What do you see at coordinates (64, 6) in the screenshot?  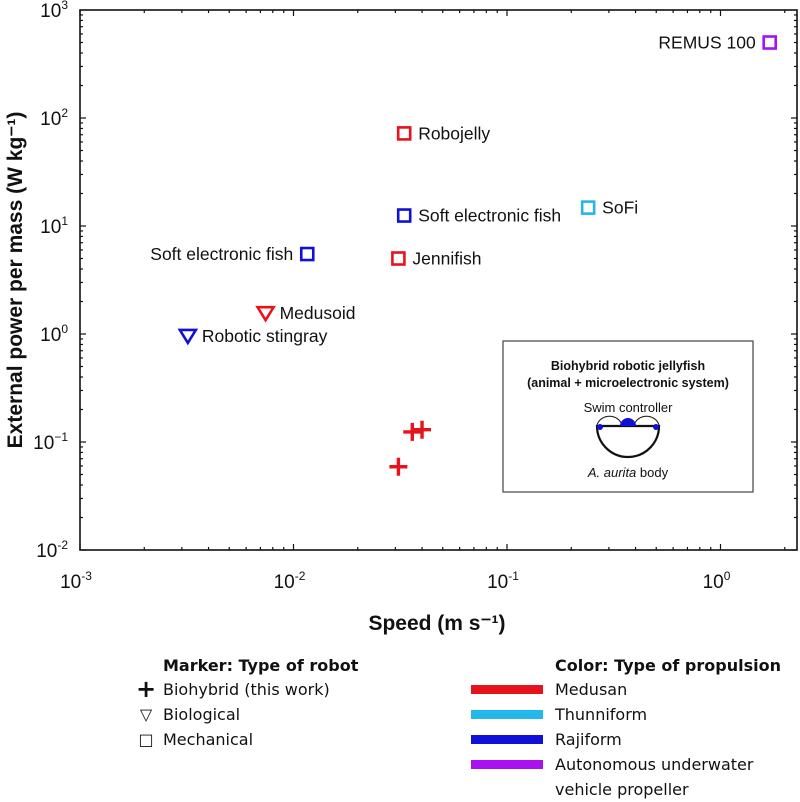 I see `tick-exponent: 3` at bounding box center [64, 6].